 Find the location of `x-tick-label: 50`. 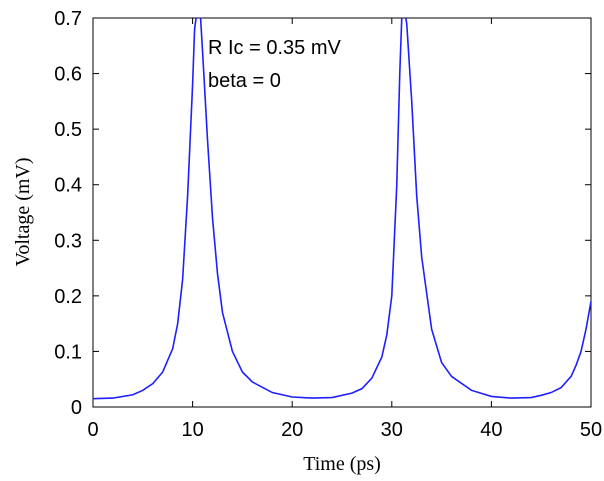

x-tick-label: 50 is located at coordinates (591, 430).